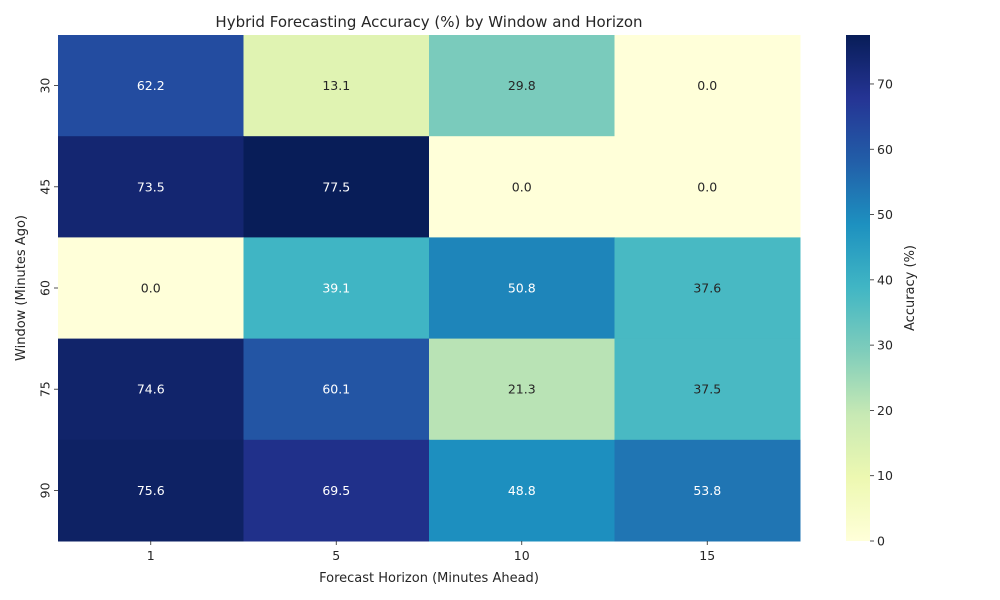 The width and height of the screenshot is (1000, 600). I want to click on cell-value-label: 13.1, so click(336, 85).